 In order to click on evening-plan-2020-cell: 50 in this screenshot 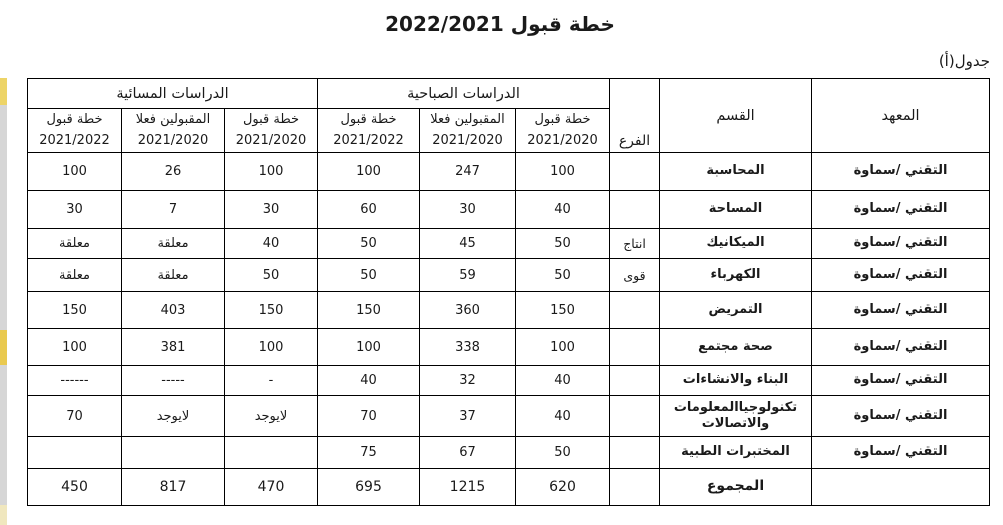, I will do `click(271, 275)`.